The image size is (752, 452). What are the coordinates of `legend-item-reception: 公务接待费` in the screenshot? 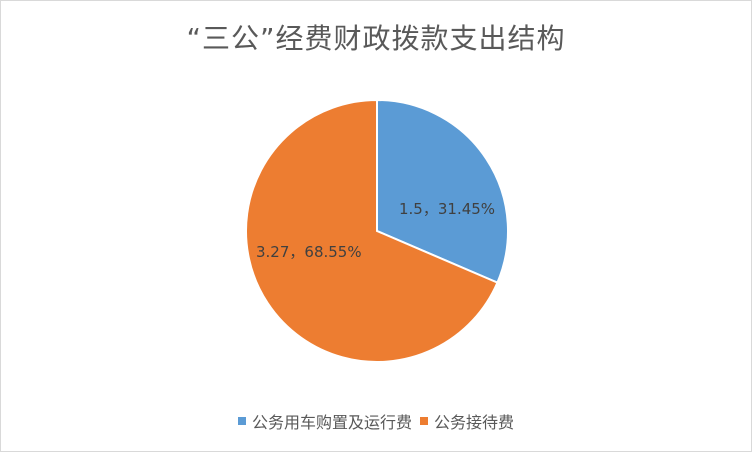 It's located at (467, 421).